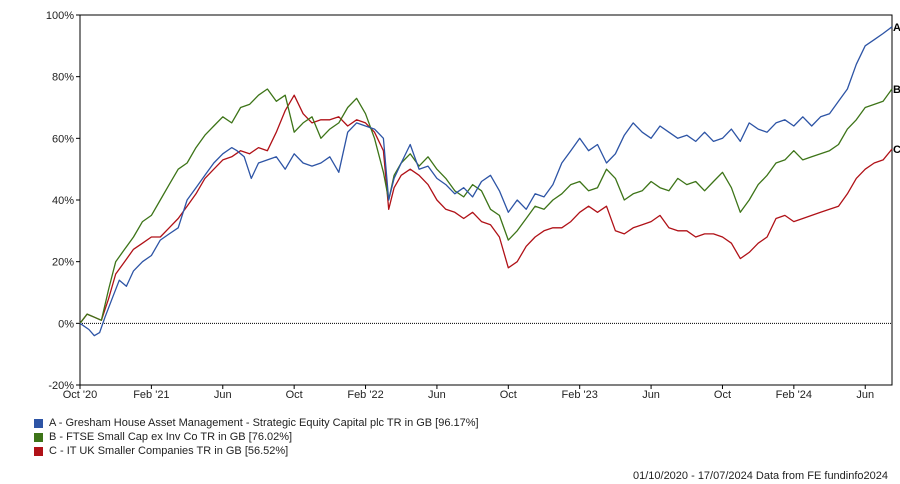 The width and height of the screenshot is (900, 484). What do you see at coordinates (63, 78) in the screenshot?
I see `y-tick-label: 80%` at bounding box center [63, 78].